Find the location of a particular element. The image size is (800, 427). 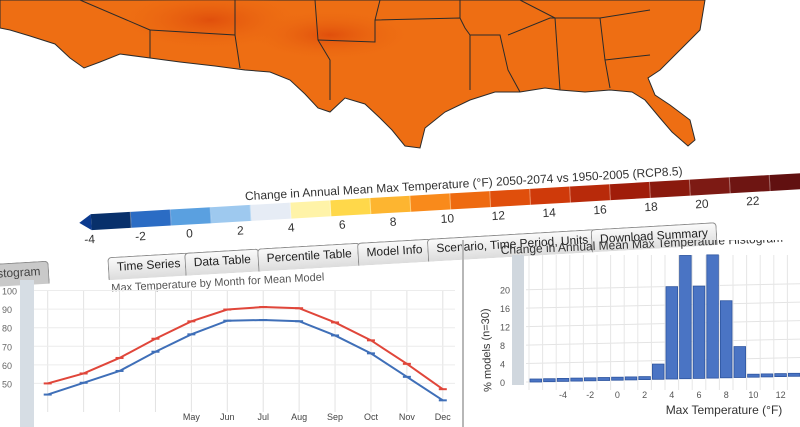

x-tick-label: Sep is located at coordinates (335, 417).